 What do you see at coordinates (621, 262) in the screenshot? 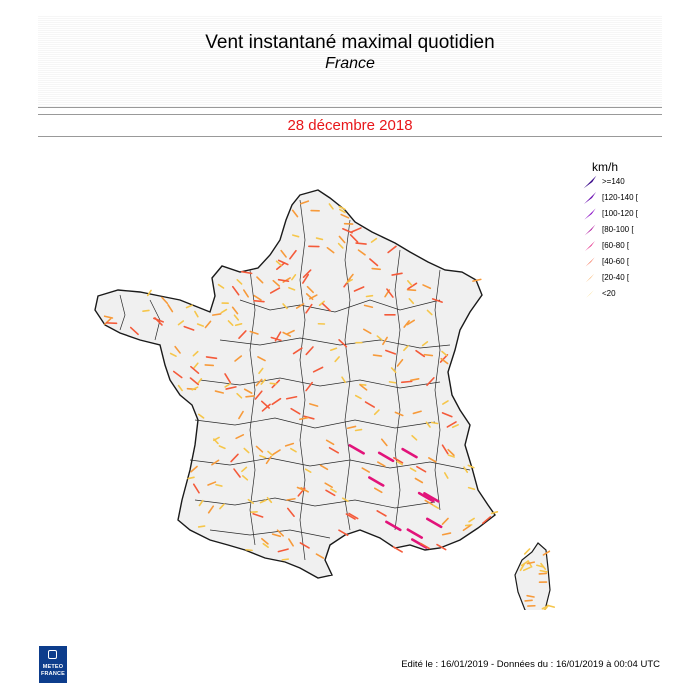
I see `legend-item: [40-60 [` at bounding box center [621, 262].